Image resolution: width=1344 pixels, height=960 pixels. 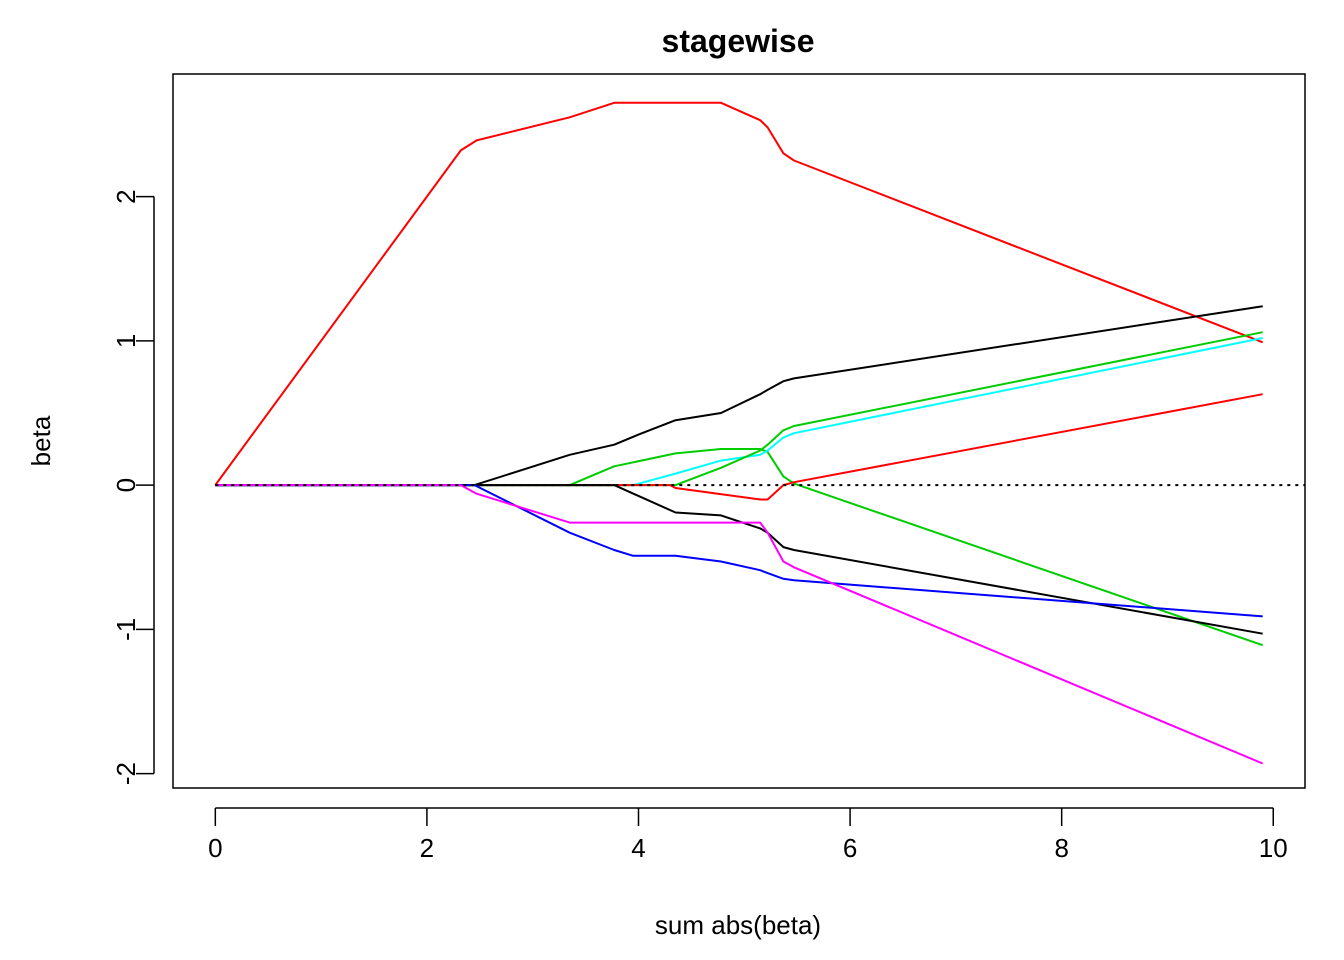 What do you see at coordinates (638, 848) in the screenshot?
I see `x-tick-label: 4` at bounding box center [638, 848].